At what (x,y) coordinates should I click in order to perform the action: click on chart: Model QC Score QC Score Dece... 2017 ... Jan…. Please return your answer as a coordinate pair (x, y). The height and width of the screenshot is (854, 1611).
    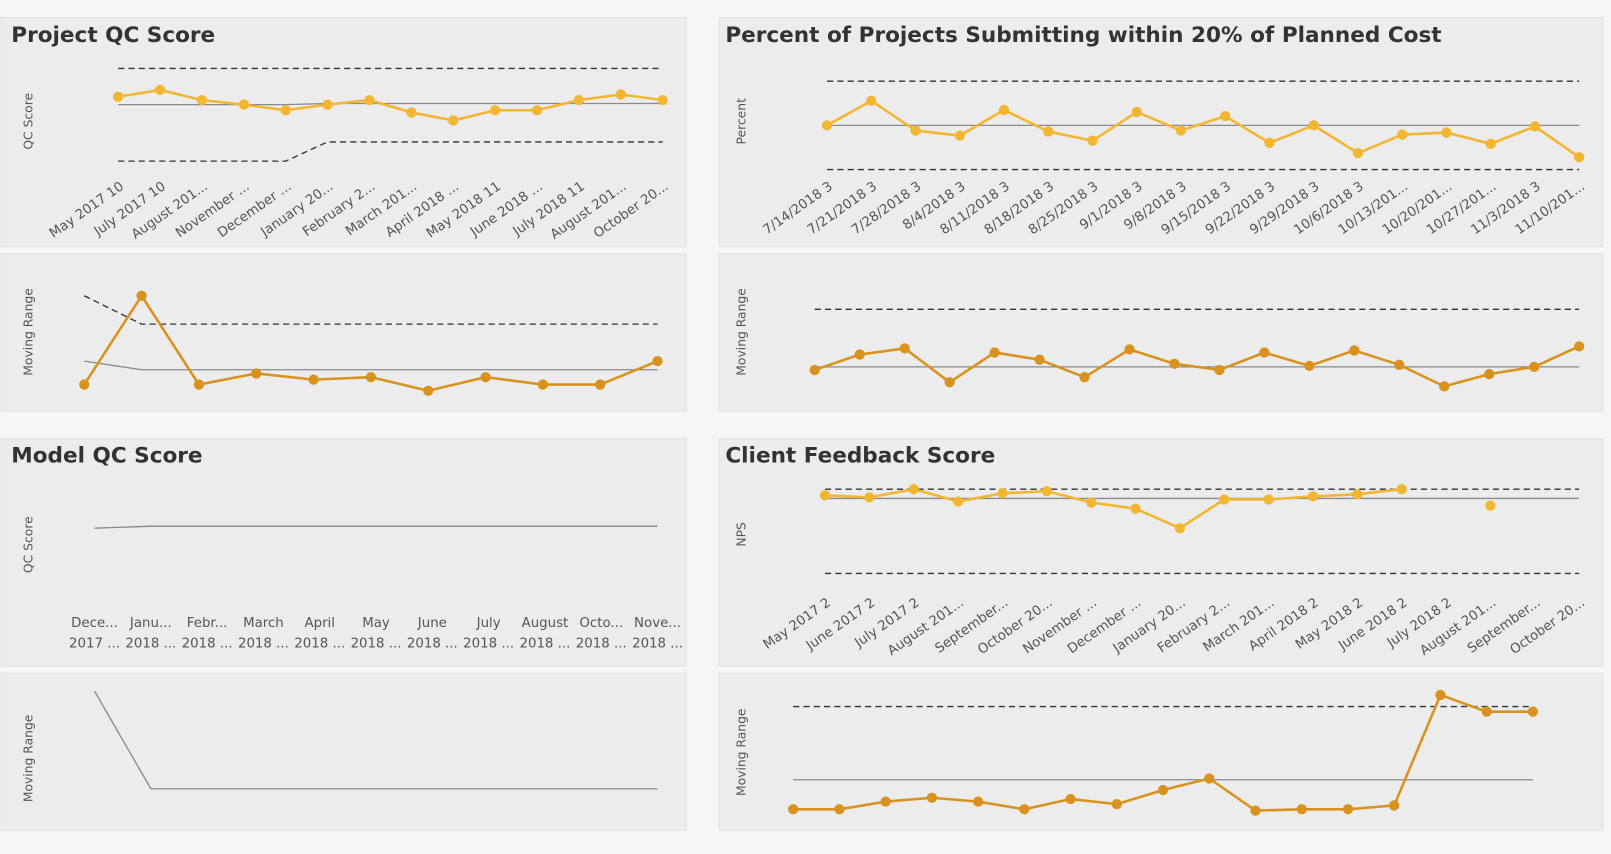
    Looking at the image, I should click on (343, 552).